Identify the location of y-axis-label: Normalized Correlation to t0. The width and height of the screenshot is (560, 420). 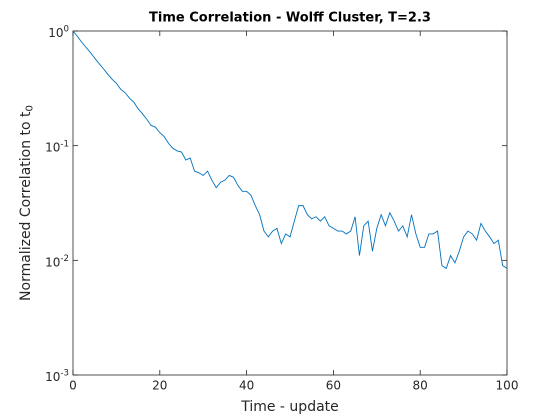
(27, 203).